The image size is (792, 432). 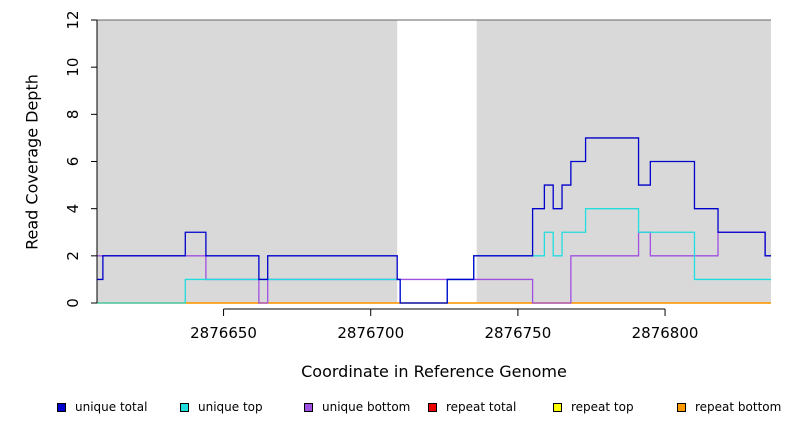 I want to click on x-tick-label: 2876700, so click(x=370, y=333).